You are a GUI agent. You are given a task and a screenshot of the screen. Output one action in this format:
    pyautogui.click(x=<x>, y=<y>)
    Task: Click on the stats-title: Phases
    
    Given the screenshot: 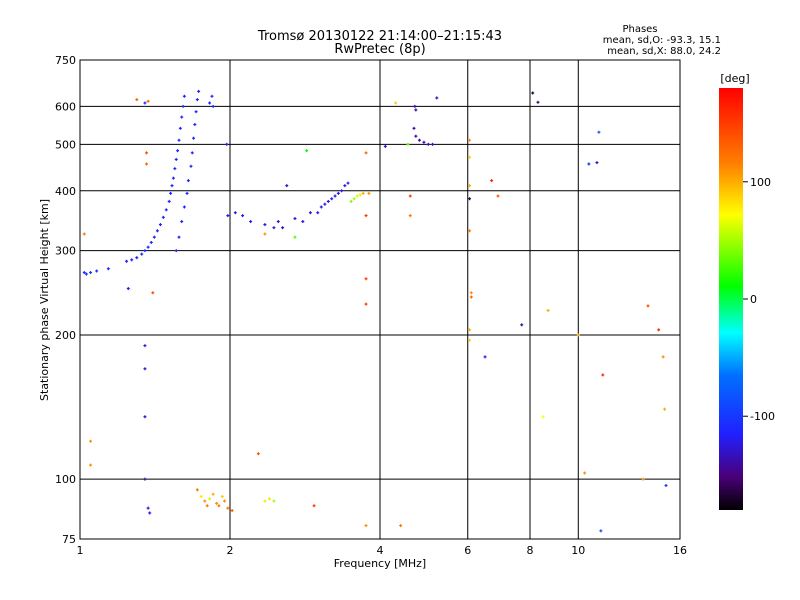 What is the action you would take?
    pyautogui.click(x=639, y=29)
    